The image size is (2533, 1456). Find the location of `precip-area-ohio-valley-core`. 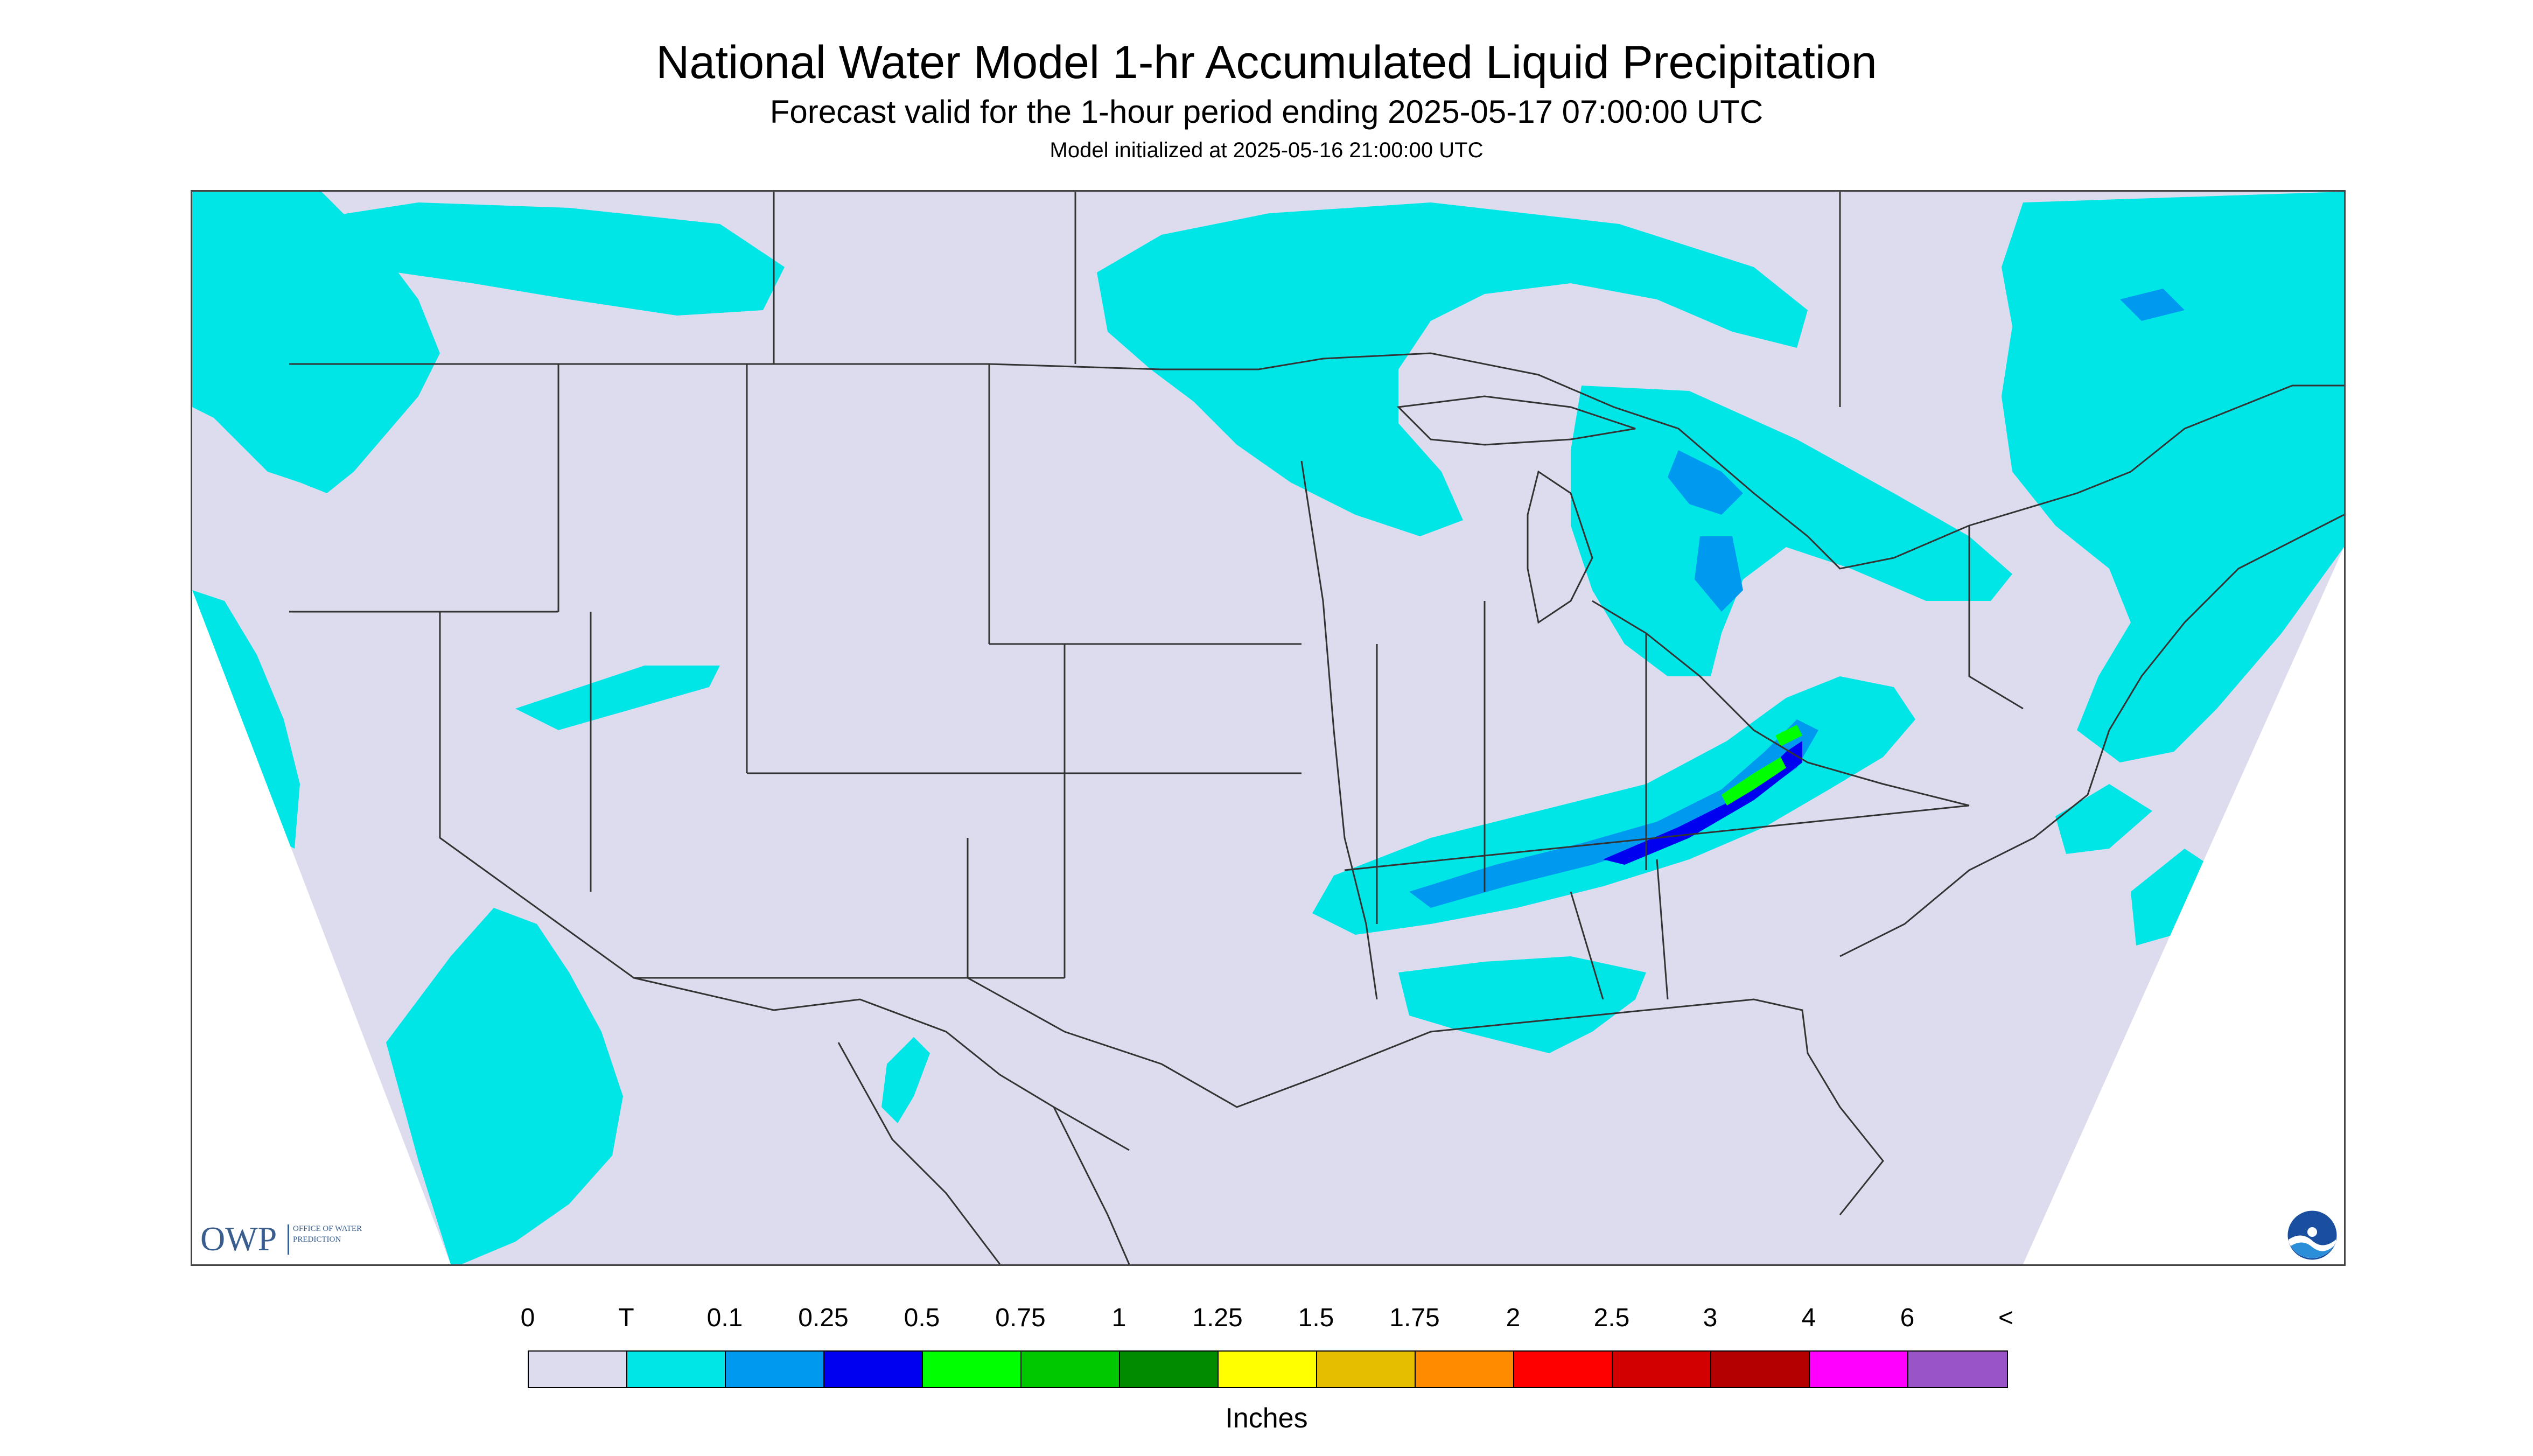

precip-area-ohio-valley-core is located at coordinates (1613, 813).